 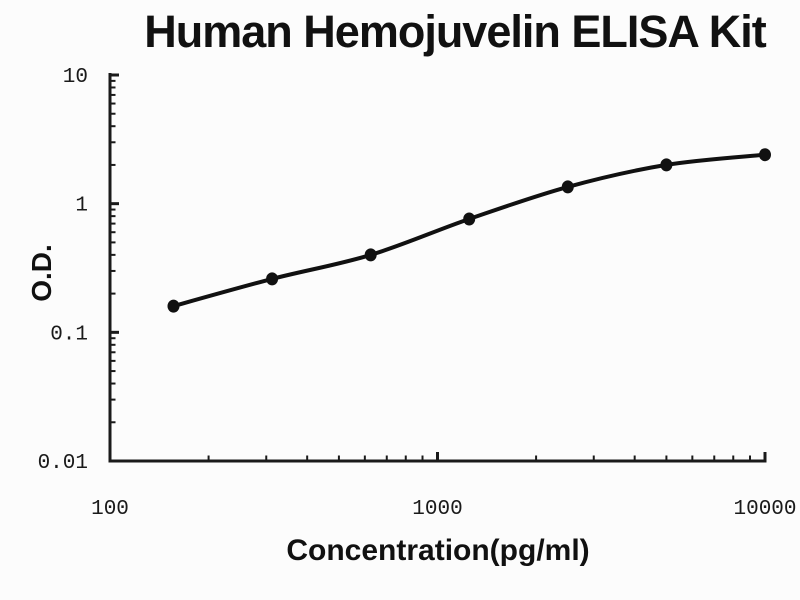 I want to click on y-tick-label: 0.01, so click(x=63, y=463).